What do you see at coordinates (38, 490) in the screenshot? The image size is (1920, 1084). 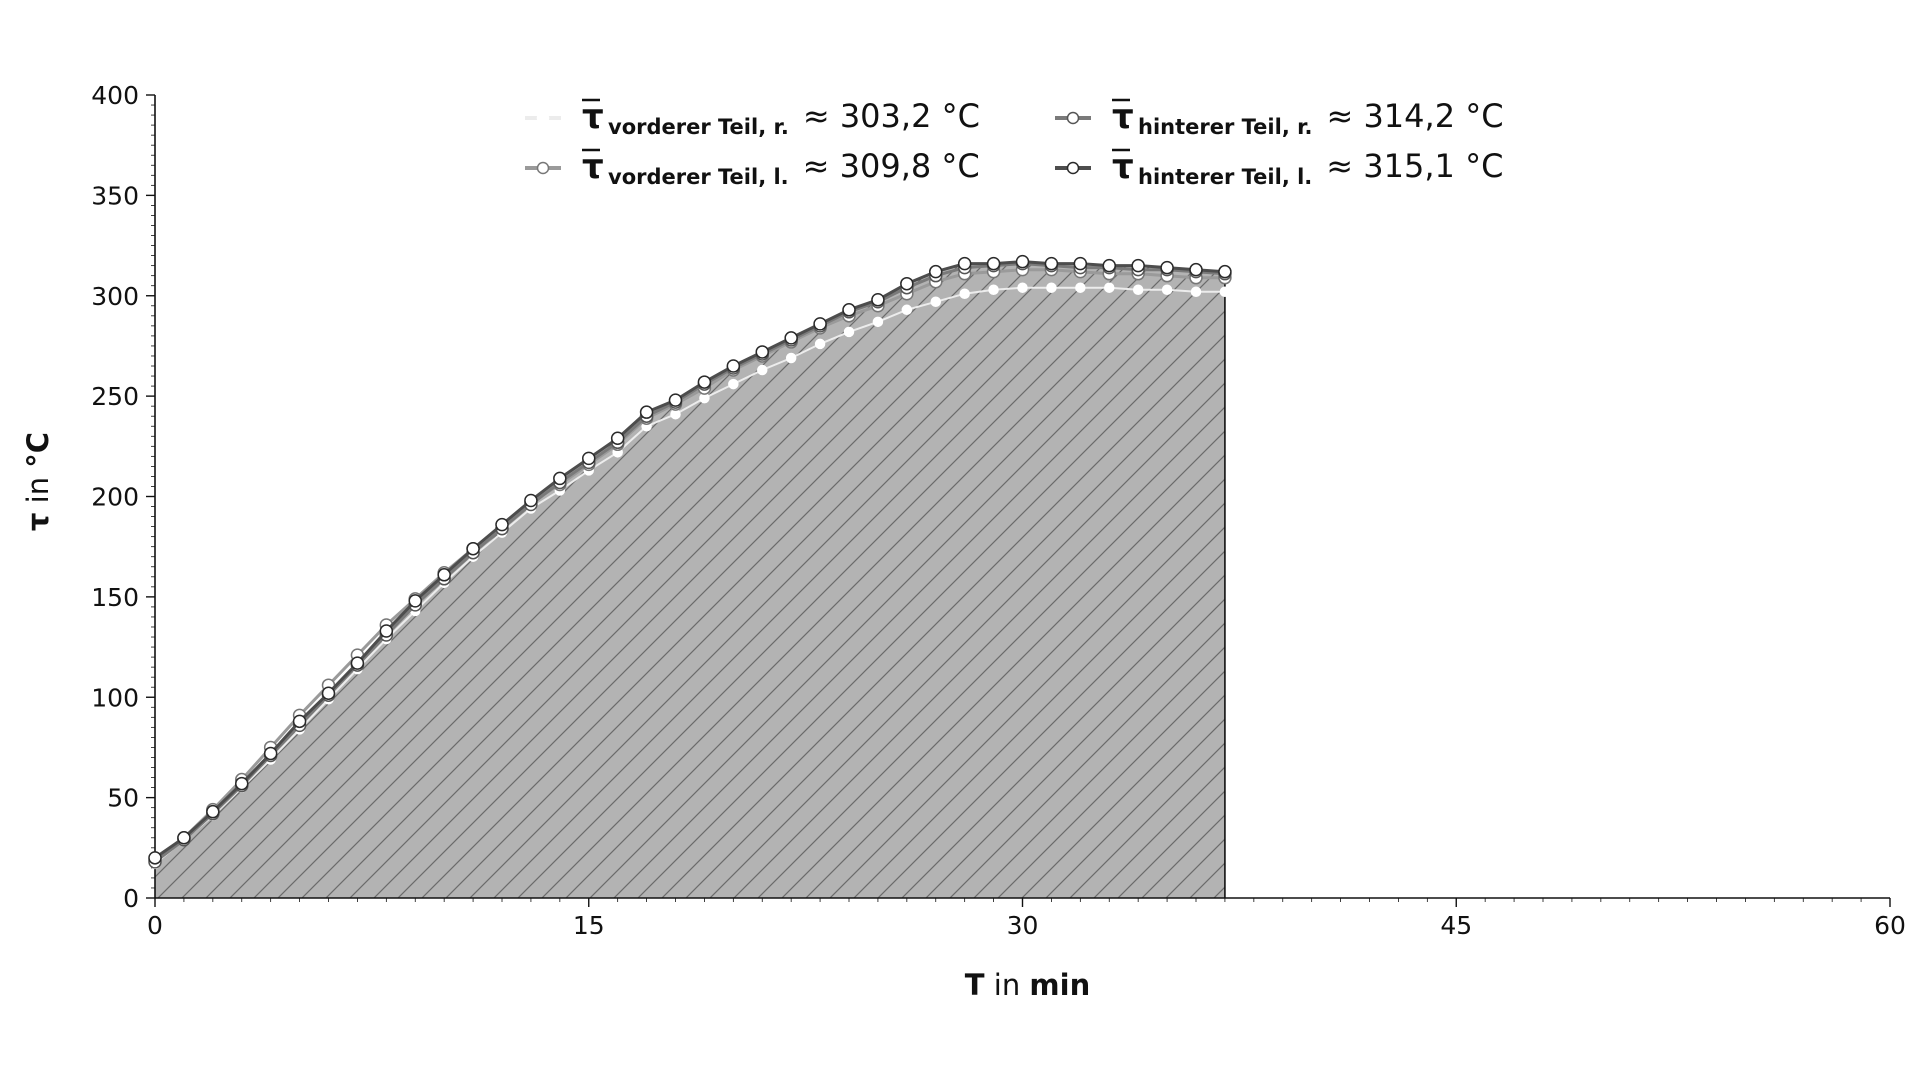 I see `y-axis-in: in` at bounding box center [38, 490].